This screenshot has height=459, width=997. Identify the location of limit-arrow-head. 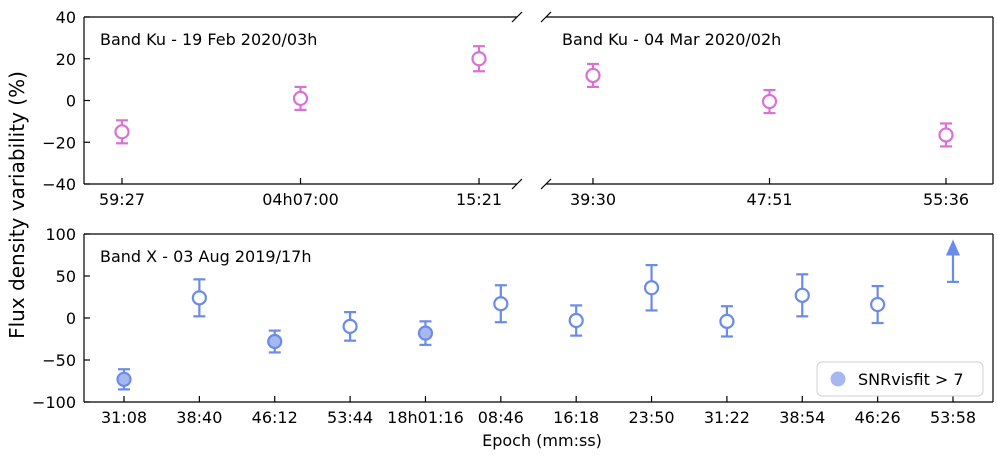
(953, 247).